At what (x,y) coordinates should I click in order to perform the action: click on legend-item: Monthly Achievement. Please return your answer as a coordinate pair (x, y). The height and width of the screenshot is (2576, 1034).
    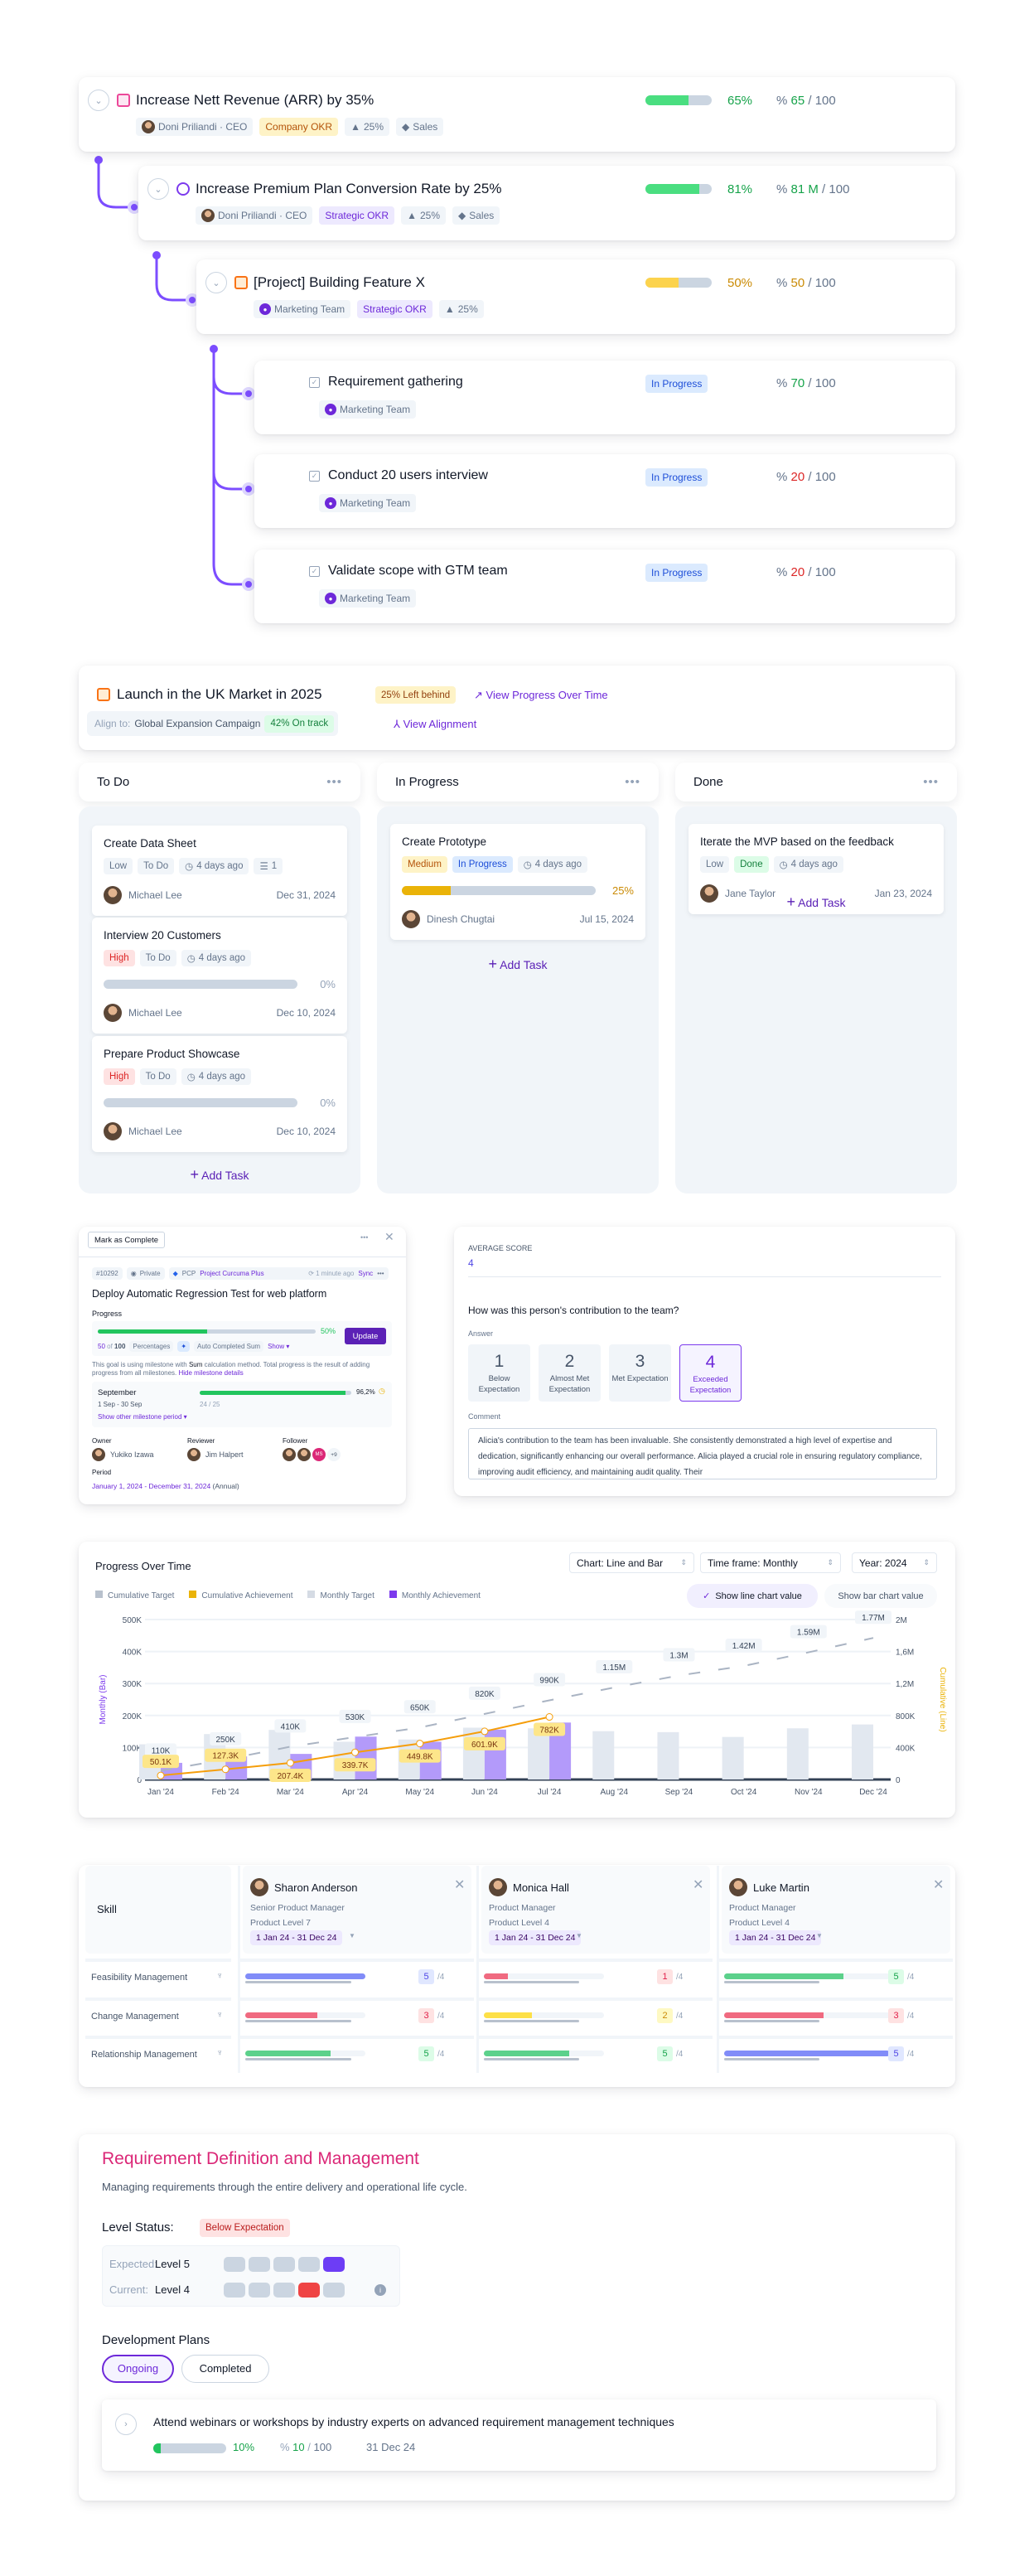
    Looking at the image, I should click on (435, 1595).